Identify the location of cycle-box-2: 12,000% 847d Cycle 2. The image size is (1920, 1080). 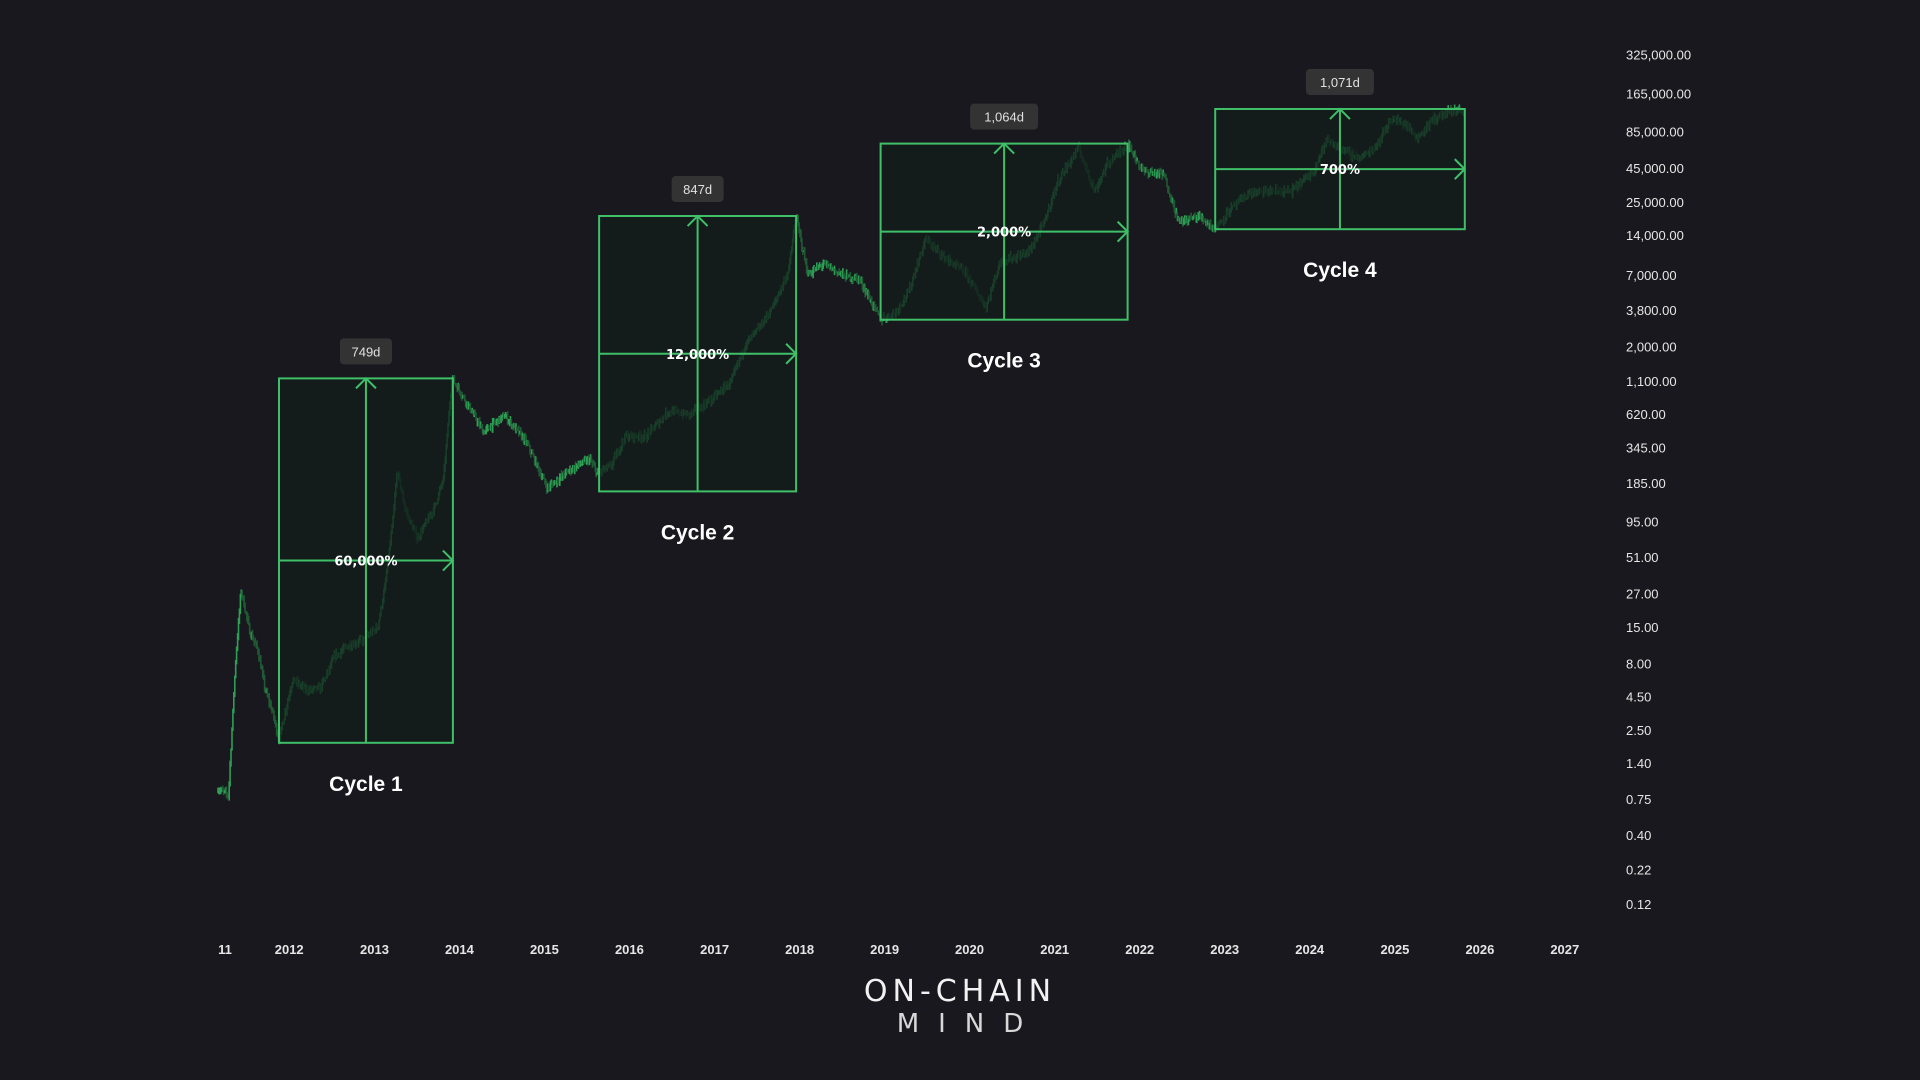
(698, 360).